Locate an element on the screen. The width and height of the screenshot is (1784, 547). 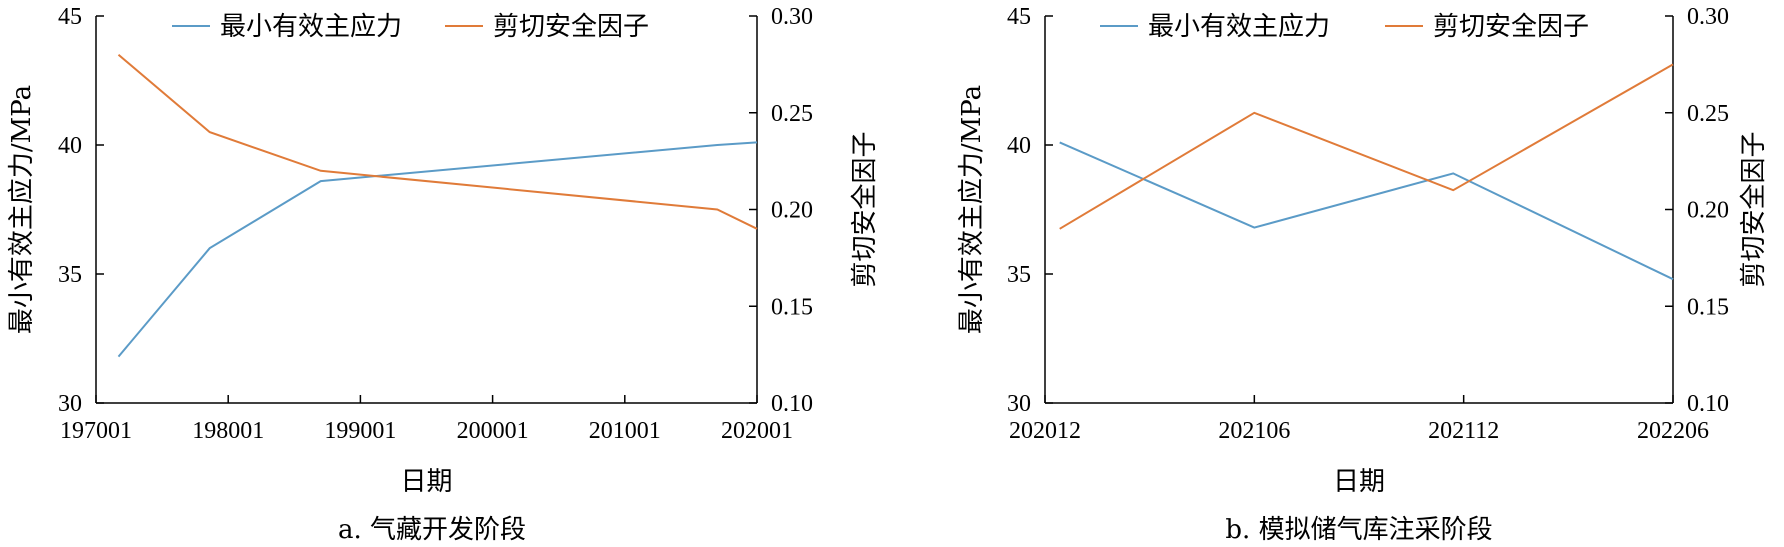
x-tick-label: 202206 is located at coordinates (1673, 431).